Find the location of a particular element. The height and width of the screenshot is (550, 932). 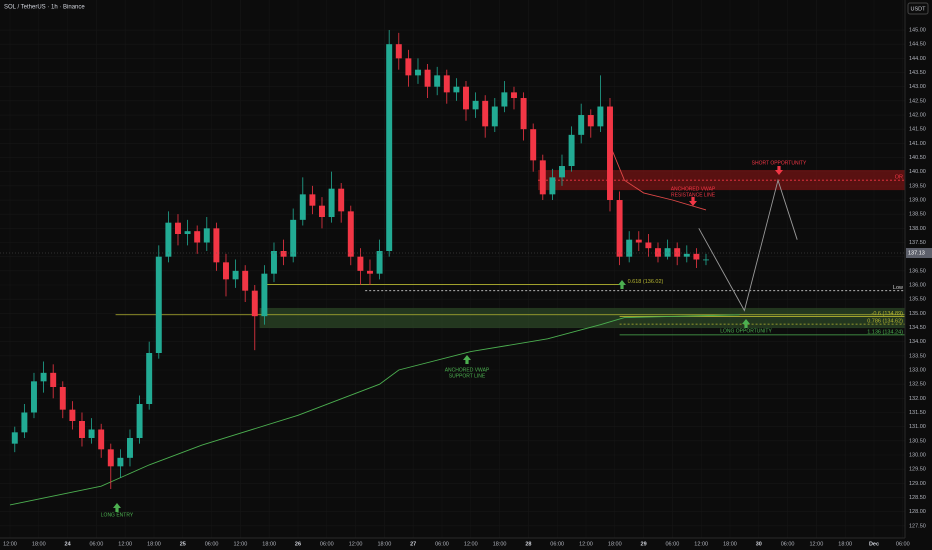

y-tick-label: 137.50 is located at coordinates (917, 243).